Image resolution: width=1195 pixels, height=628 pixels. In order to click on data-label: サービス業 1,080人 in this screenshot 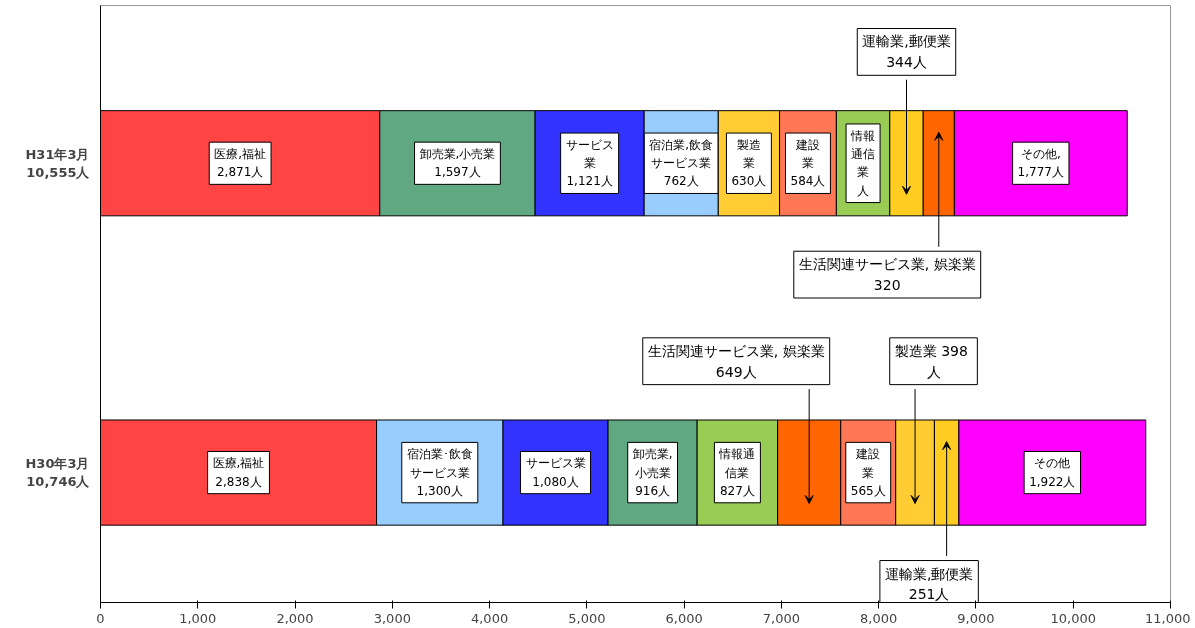, I will do `click(555, 472)`.